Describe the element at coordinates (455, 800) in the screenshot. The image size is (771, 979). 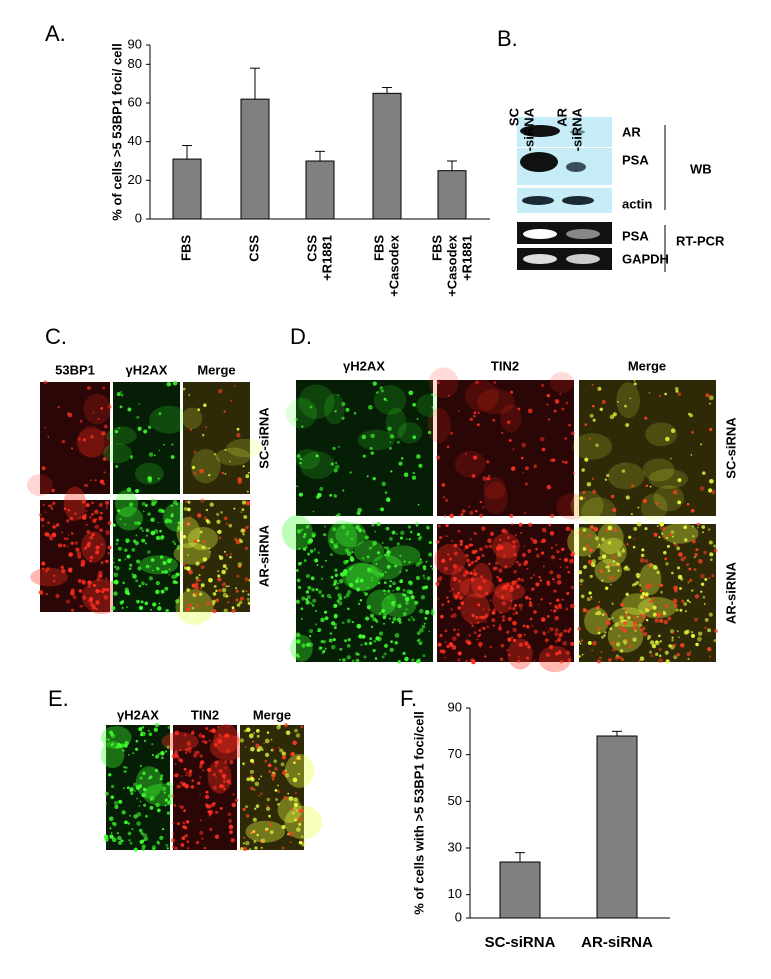
I see `y-tick-label: 50` at that location.